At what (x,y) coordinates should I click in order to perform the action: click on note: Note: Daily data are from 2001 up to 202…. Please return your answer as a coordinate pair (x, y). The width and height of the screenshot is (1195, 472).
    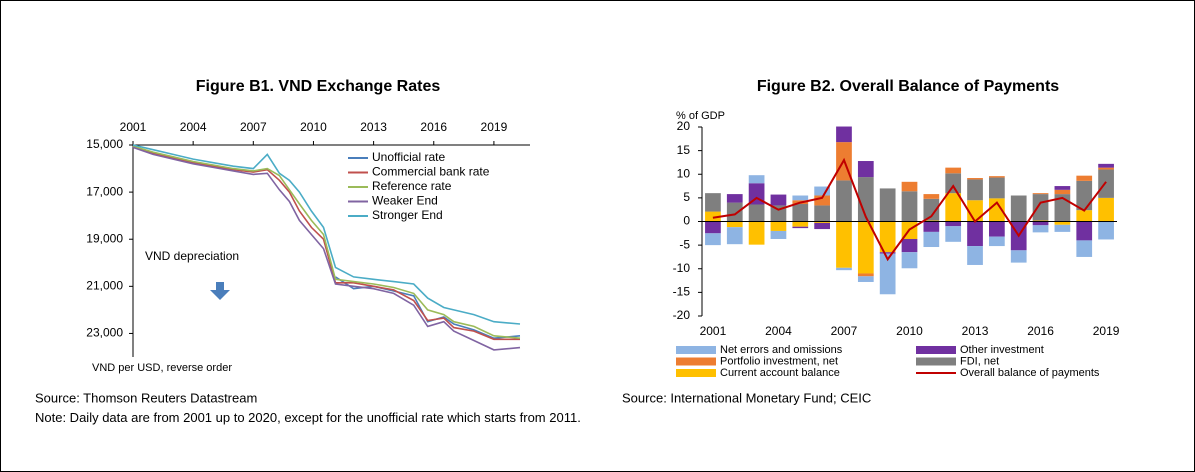
    Looking at the image, I should click on (330, 417).